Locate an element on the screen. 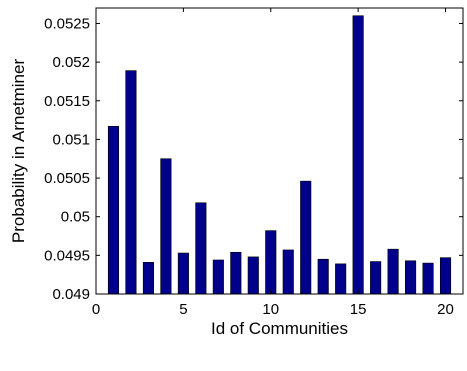  x-tick-label: 5 is located at coordinates (183, 309).